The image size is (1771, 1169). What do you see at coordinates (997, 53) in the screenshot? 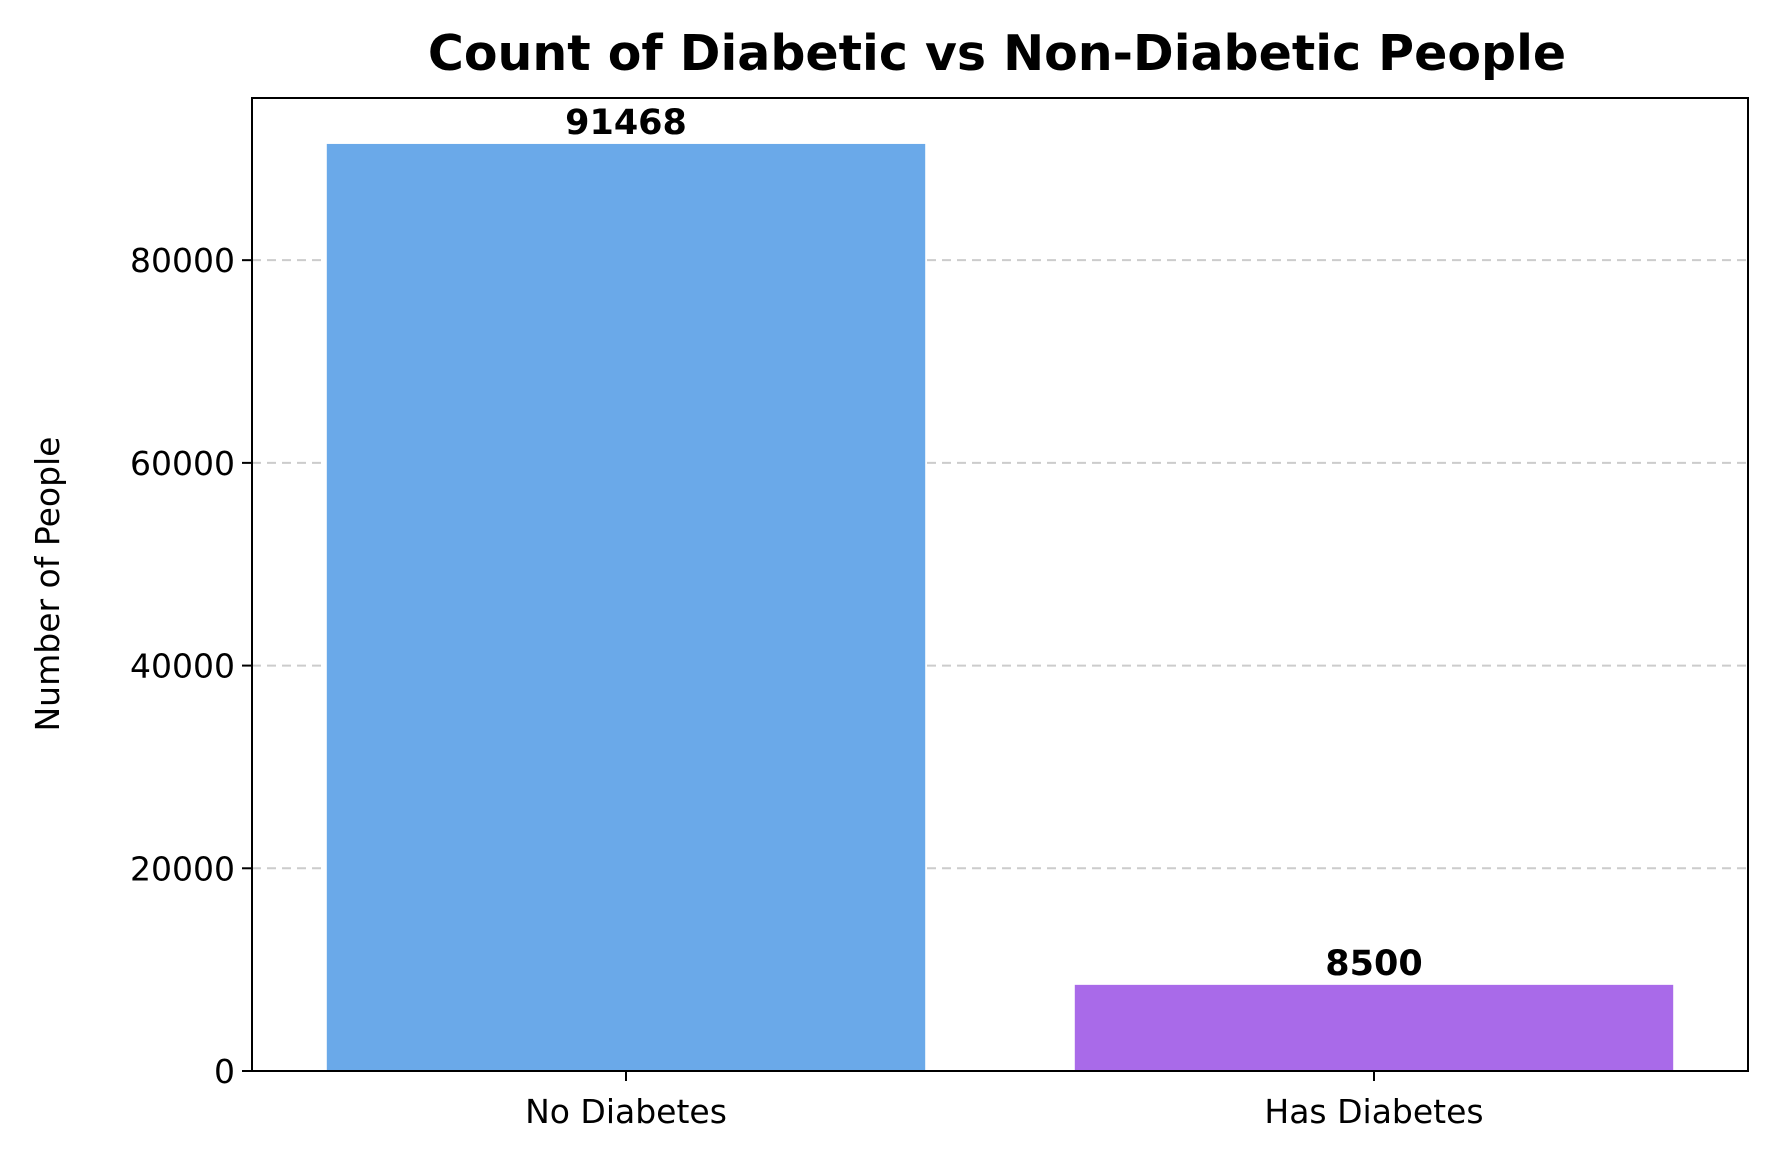
I see `chart-title: Count of Diabetic vs Non-Diabetic People` at bounding box center [997, 53].